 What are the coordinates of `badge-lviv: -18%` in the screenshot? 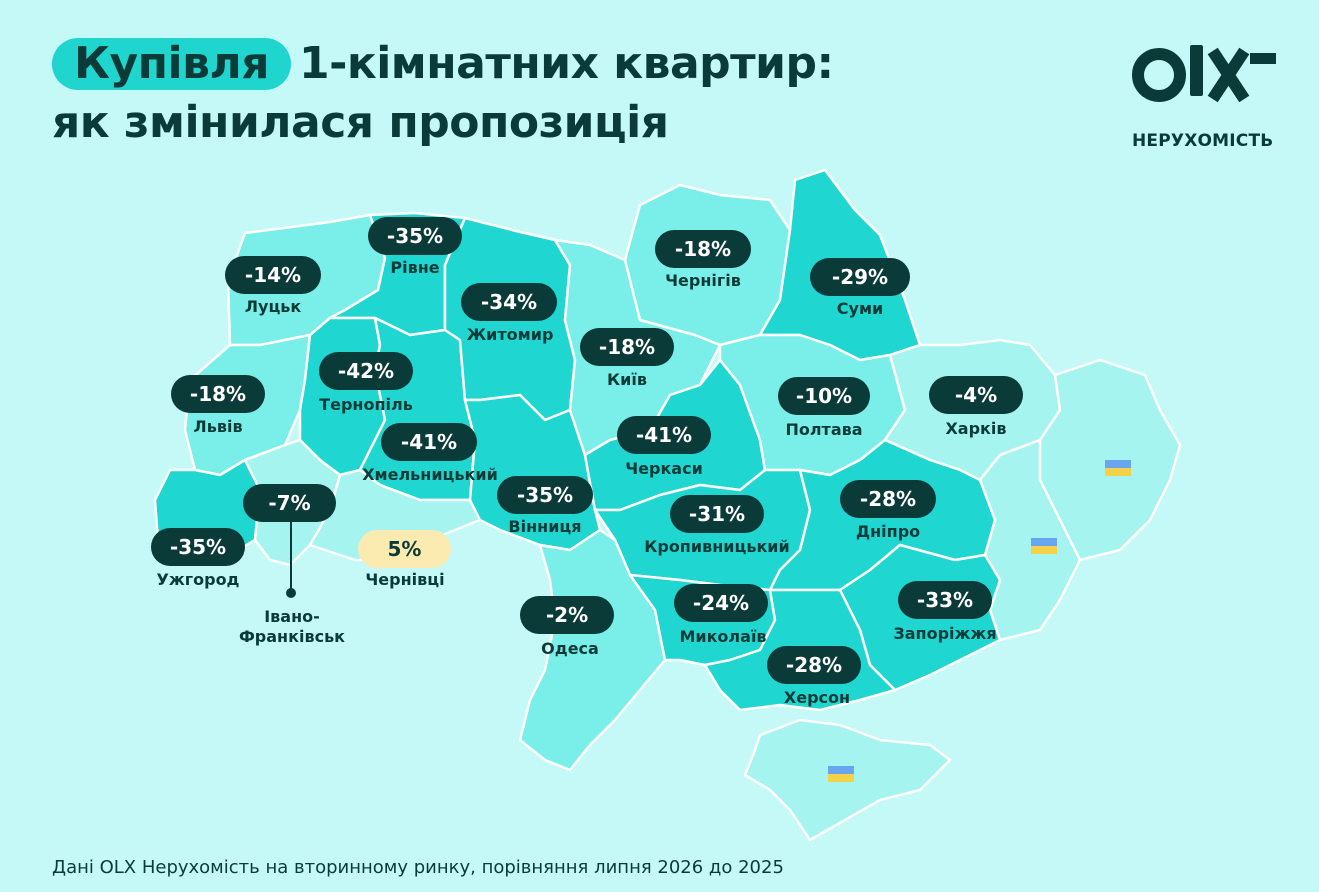 It's located at (218, 394).